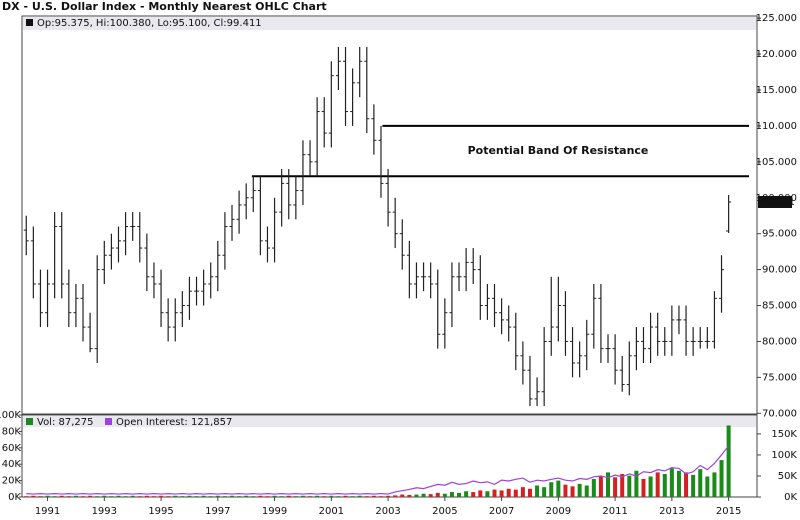  What do you see at coordinates (47, 511) in the screenshot?
I see `x-tick-label: 1991` at bounding box center [47, 511].